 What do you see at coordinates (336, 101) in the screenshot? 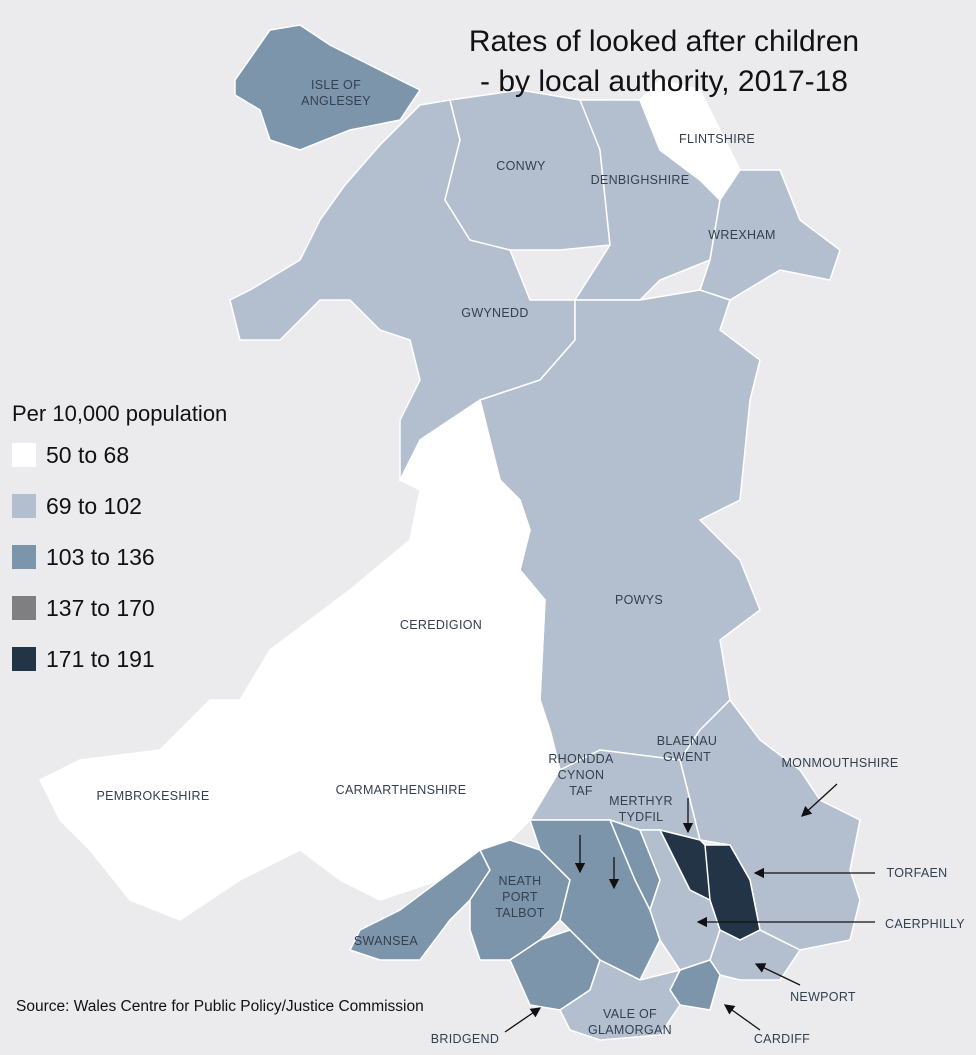
I see `region-label: ANGLESEY` at bounding box center [336, 101].